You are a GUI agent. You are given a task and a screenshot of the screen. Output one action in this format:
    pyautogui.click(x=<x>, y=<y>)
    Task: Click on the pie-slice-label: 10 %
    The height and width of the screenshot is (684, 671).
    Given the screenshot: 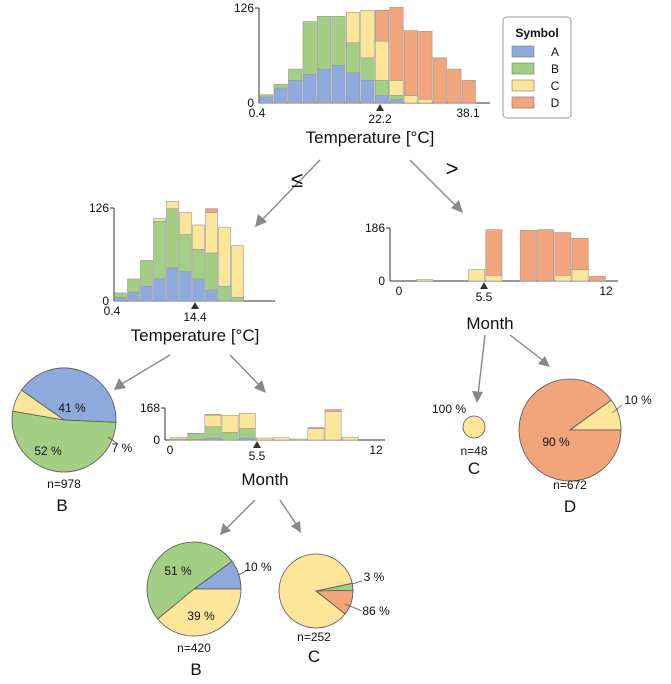 What is the action you would take?
    pyautogui.click(x=258, y=567)
    